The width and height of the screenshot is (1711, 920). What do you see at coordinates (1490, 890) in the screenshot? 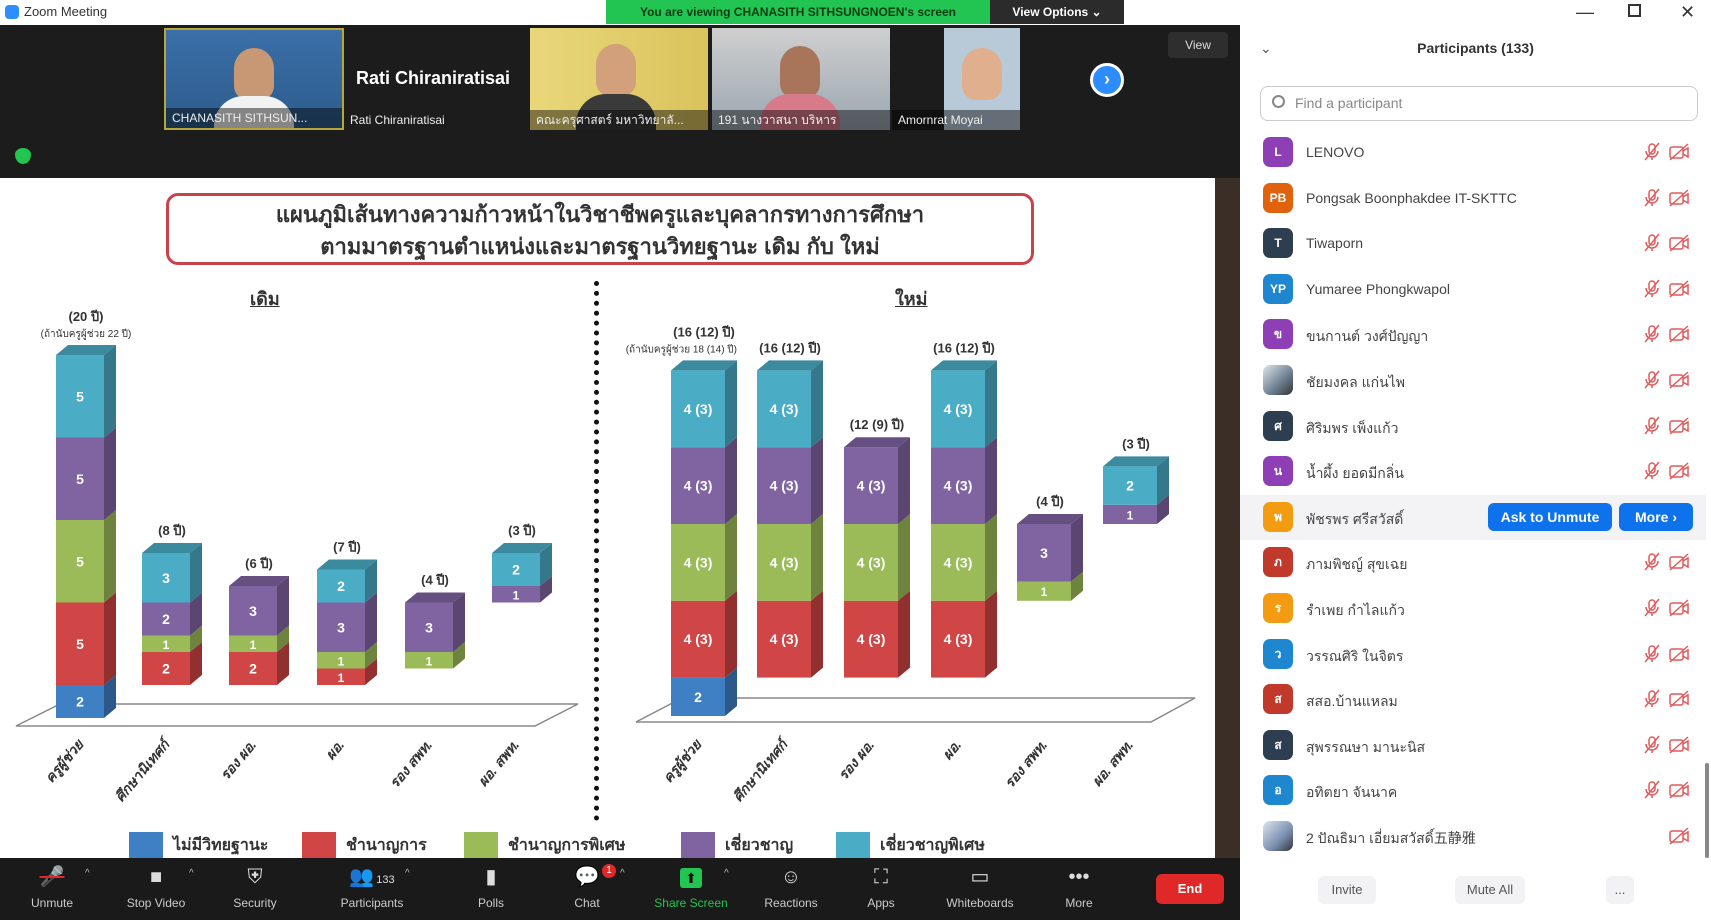
I see `mute-all-button: Mute All` at bounding box center [1490, 890].